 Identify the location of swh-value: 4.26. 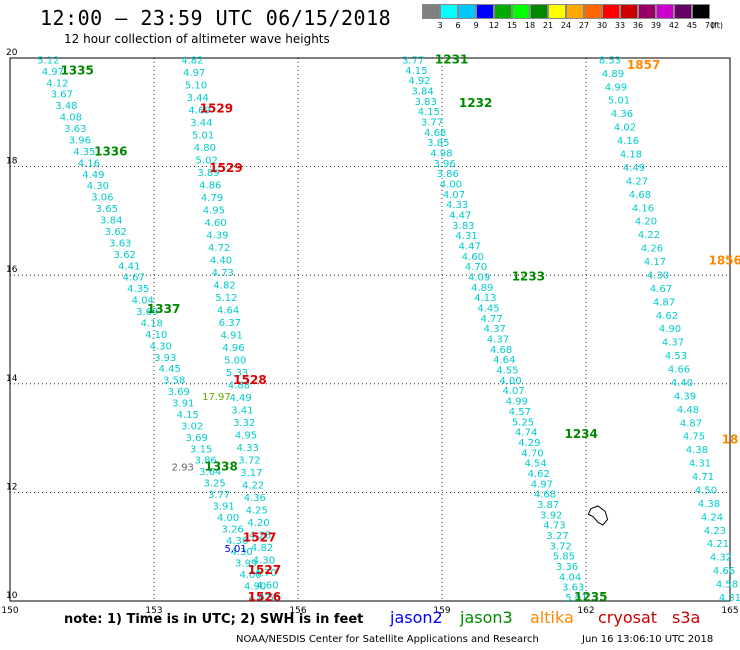
(652, 249).